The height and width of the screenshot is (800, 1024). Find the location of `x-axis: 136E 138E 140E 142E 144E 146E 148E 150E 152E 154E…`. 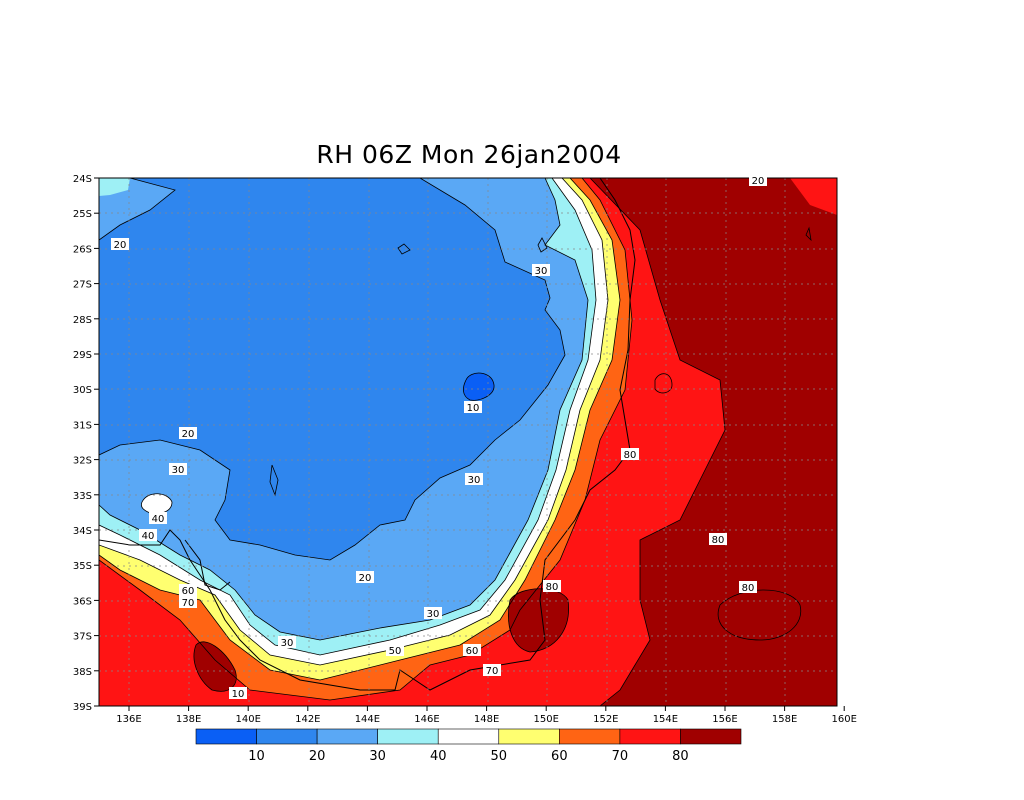

x-axis: 136E 138E 140E 142E 144E 146E 148E 150E 152E 154E… is located at coordinates (486, 715).